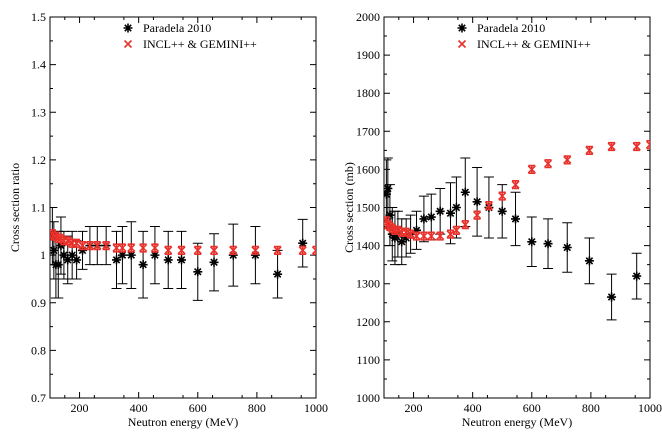 This screenshot has width=662, height=433. I want to click on x-tick-label: 400, so click(139, 408).